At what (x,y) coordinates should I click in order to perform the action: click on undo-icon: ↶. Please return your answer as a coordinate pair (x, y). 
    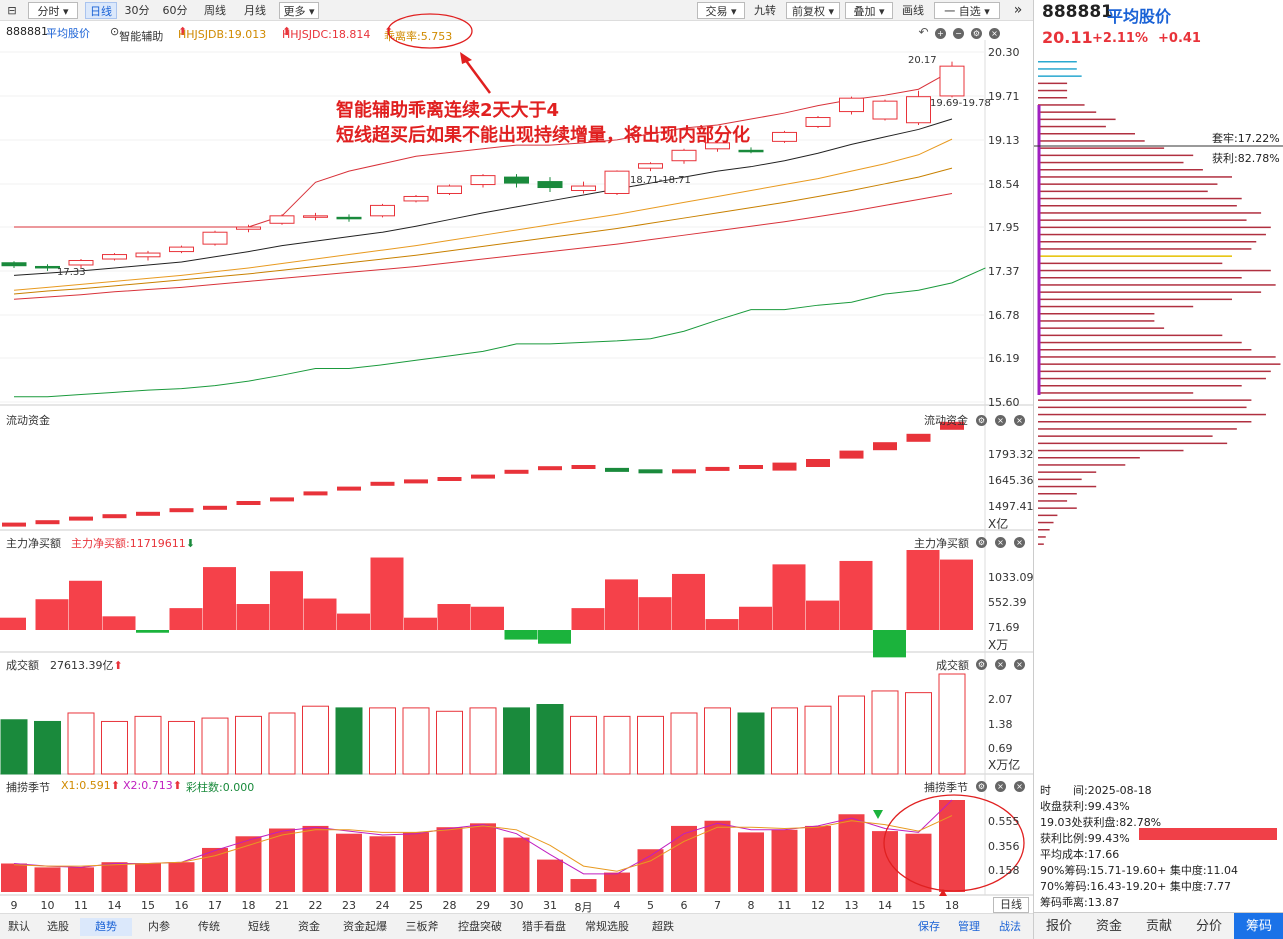
    Looking at the image, I should click on (923, 32).